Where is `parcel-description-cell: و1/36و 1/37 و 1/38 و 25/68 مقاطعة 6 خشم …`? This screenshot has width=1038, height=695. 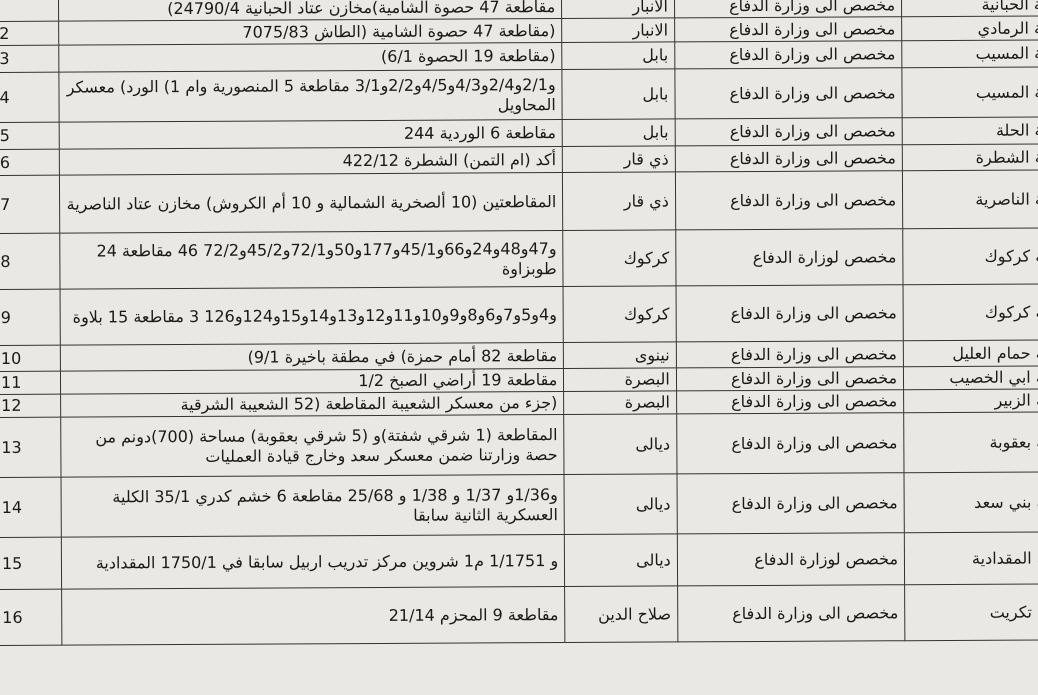
parcel-description-cell: و1/36و 1/37 و 1/38 و 25/68 مقاطعة 6 خشم … is located at coordinates (312, 506).